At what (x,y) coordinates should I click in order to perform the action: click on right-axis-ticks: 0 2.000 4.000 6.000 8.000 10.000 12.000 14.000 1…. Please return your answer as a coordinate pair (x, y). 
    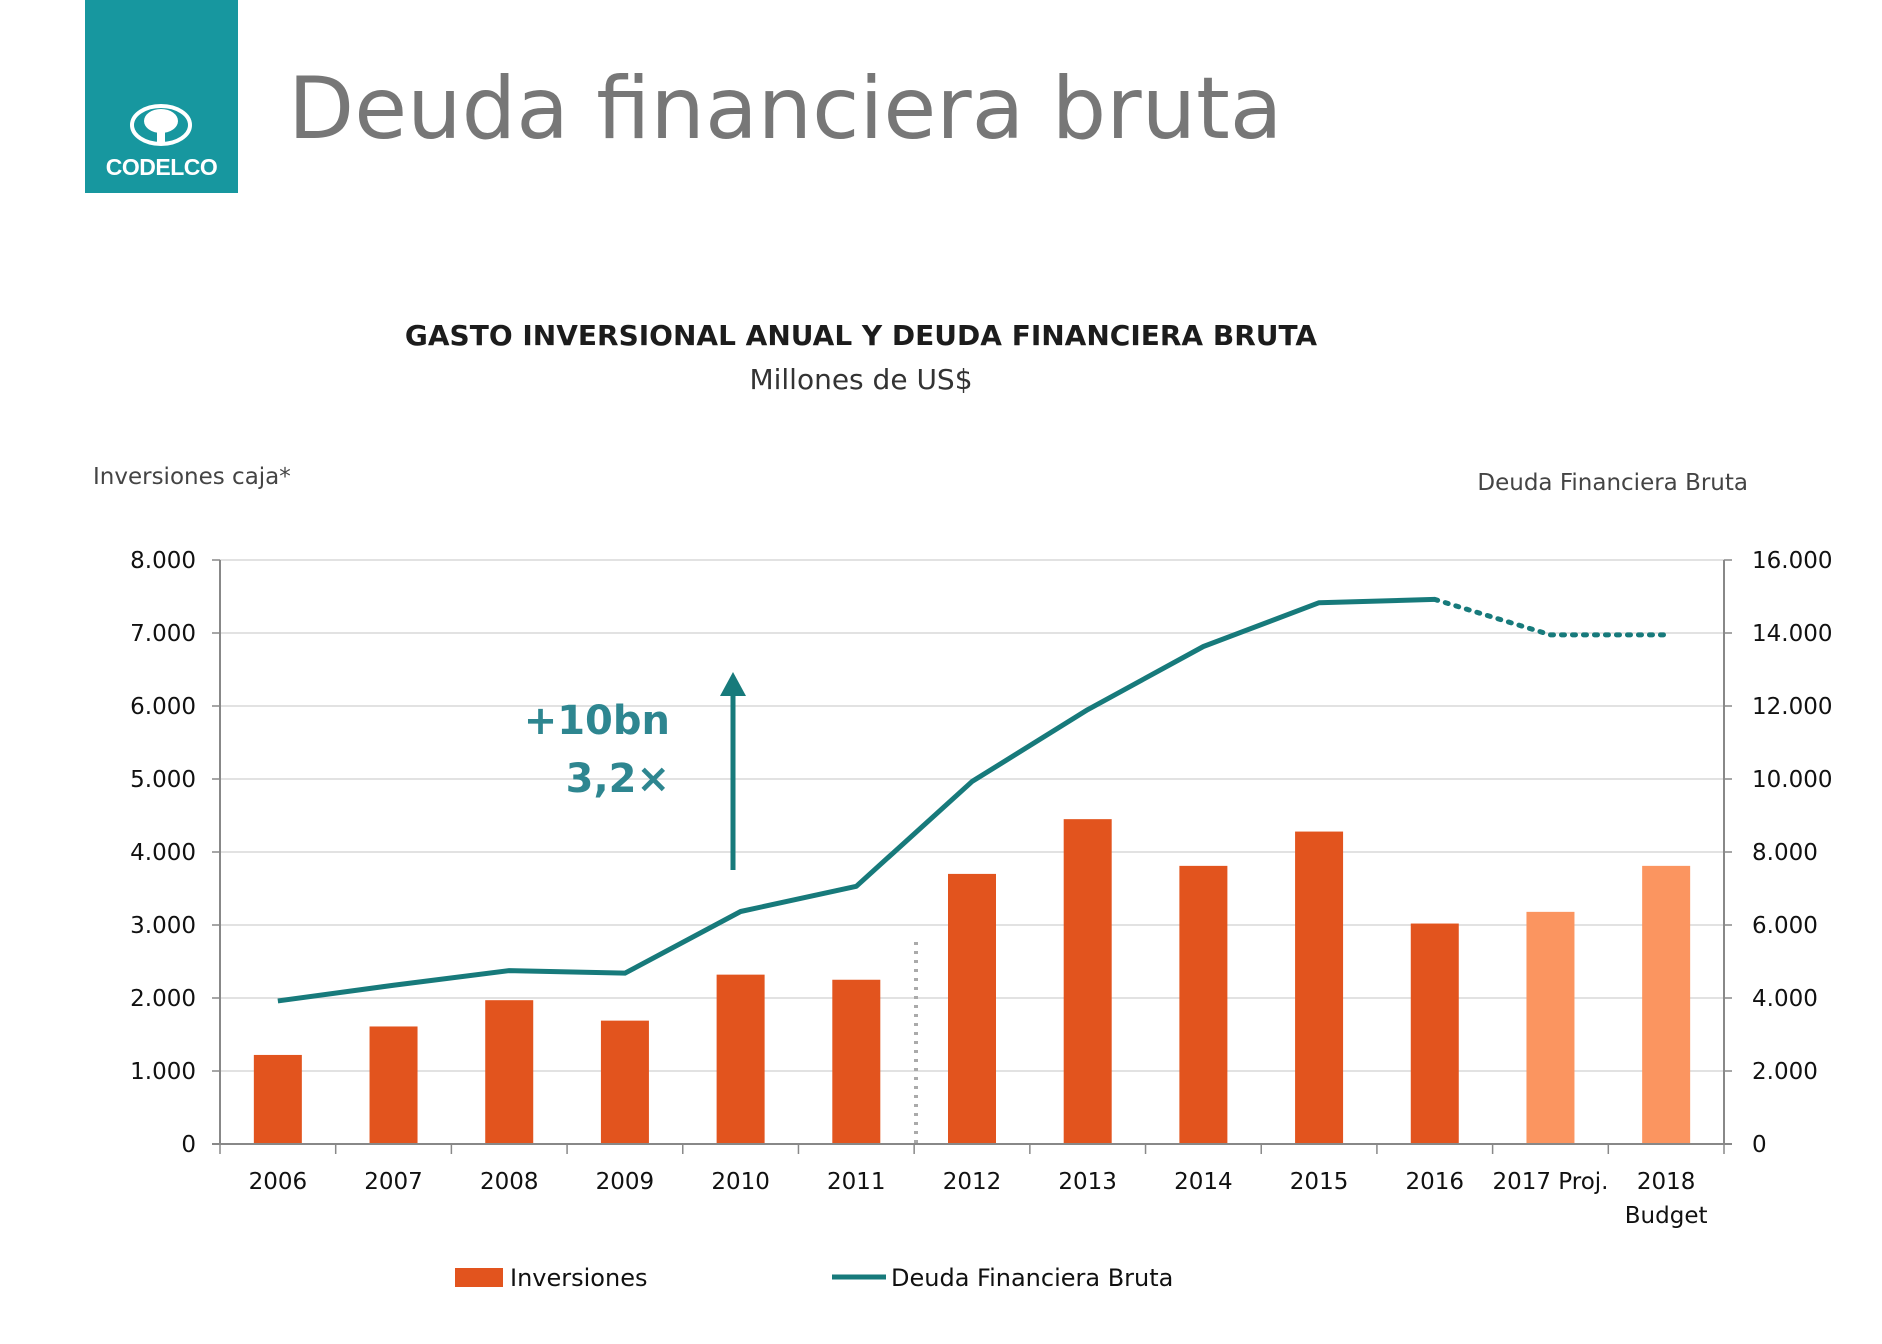
    Looking at the image, I should click on (1778, 853).